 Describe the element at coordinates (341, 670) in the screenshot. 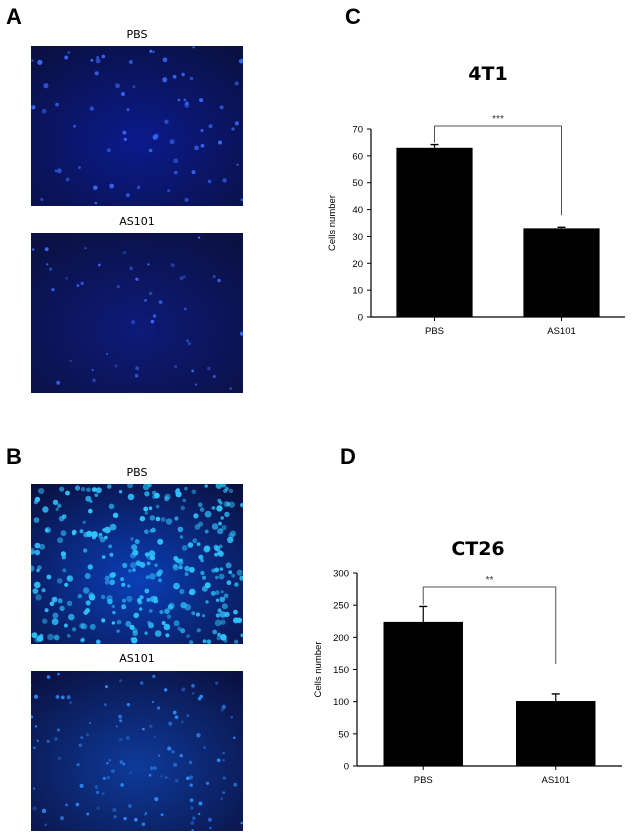

I see `svg-text: 150` at that location.